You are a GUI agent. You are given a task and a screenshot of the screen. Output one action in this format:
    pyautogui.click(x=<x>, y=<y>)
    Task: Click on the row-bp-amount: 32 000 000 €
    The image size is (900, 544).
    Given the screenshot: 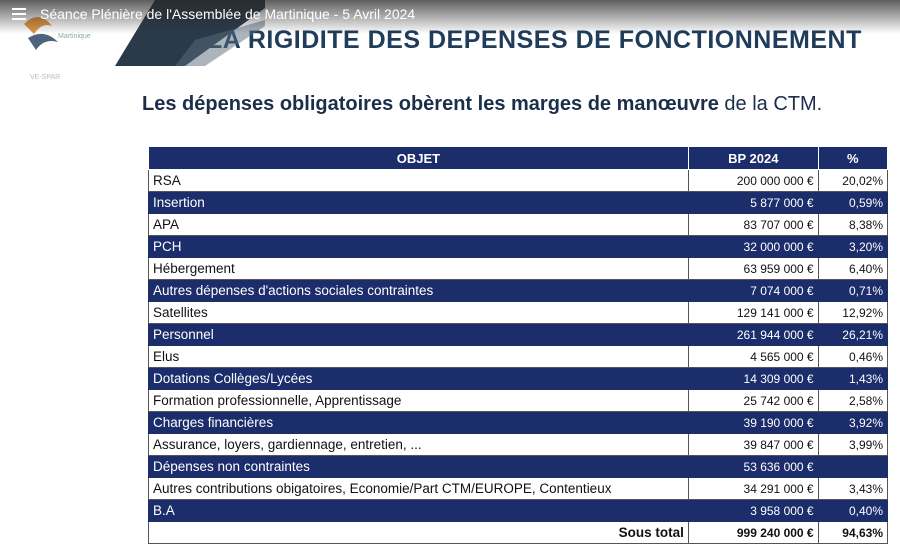 What is the action you would take?
    pyautogui.click(x=753, y=246)
    